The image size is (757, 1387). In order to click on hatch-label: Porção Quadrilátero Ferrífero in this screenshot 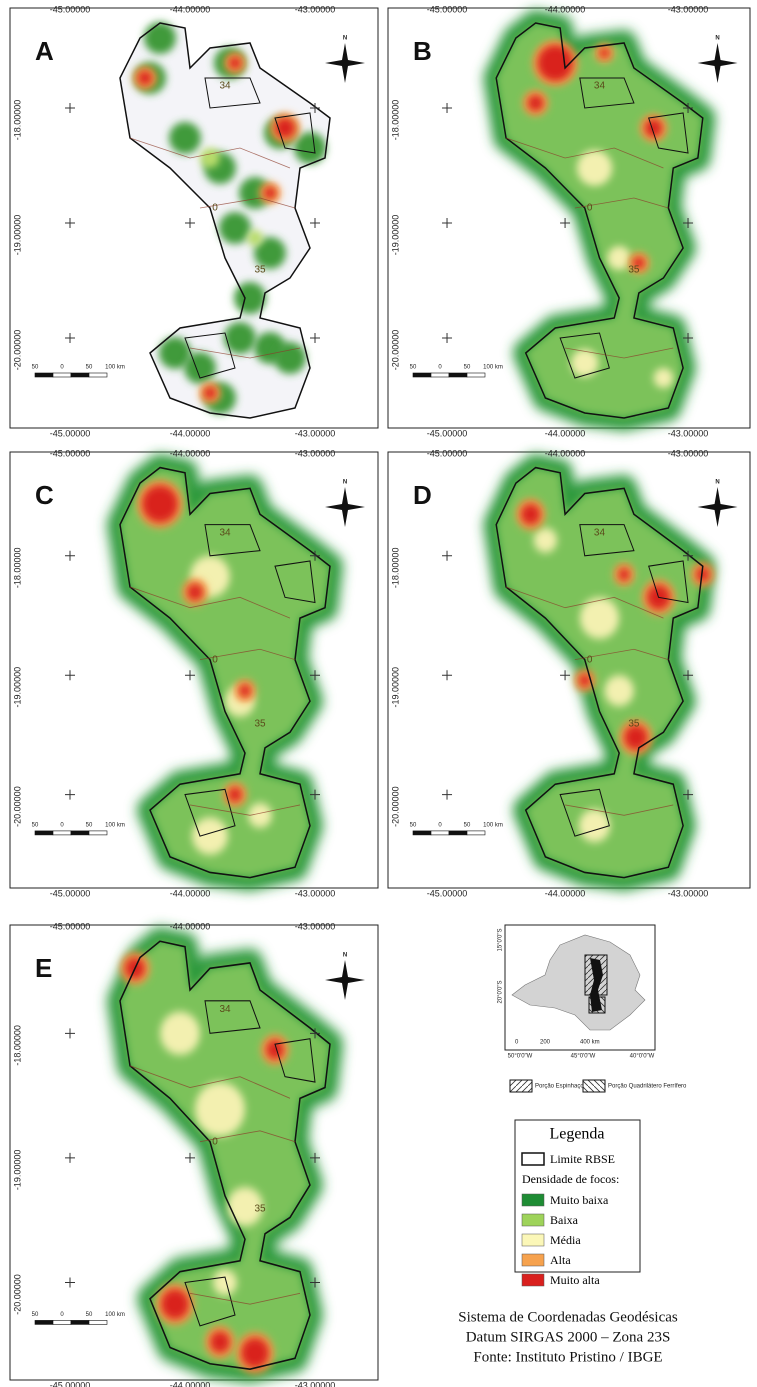, I will do `click(647, 1087)`.